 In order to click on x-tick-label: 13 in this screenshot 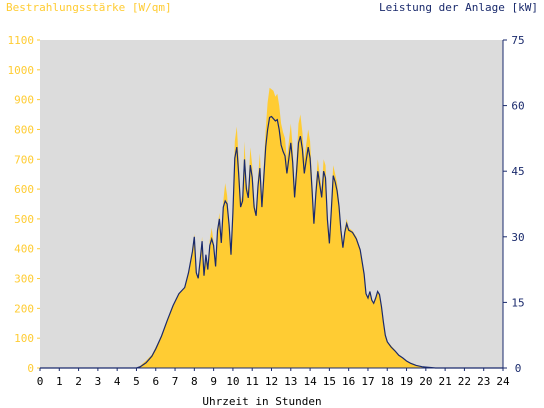, I will do `click(290, 381)`.